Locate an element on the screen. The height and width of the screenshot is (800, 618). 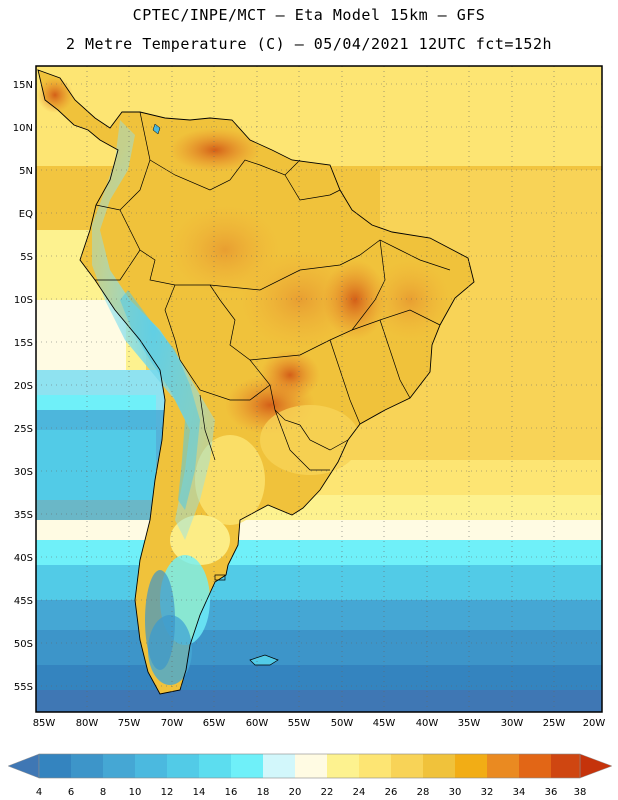
colorbar-label: 14 is located at coordinates (199, 792).